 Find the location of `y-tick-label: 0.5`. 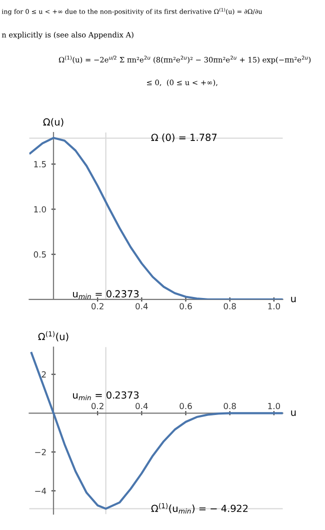

y-tick-label: 0.5 is located at coordinates (40, 254).